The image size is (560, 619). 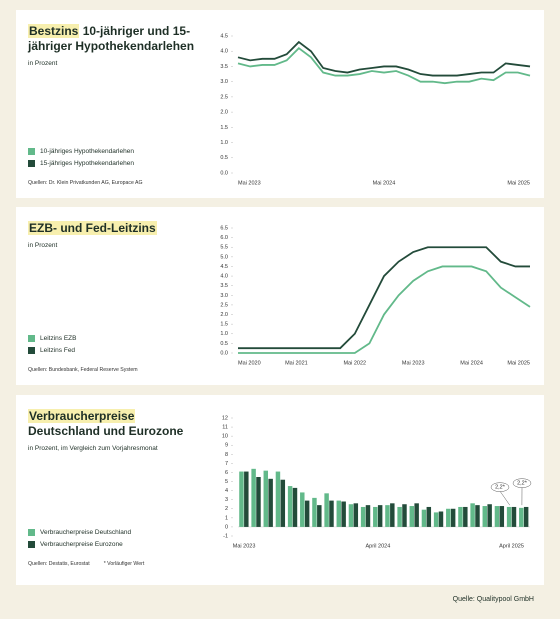 What do you see at coordinates (82, 416) in the screenshot?
I see `title-highlight: Verbraucherpreise` at bounding box center [82, 416].